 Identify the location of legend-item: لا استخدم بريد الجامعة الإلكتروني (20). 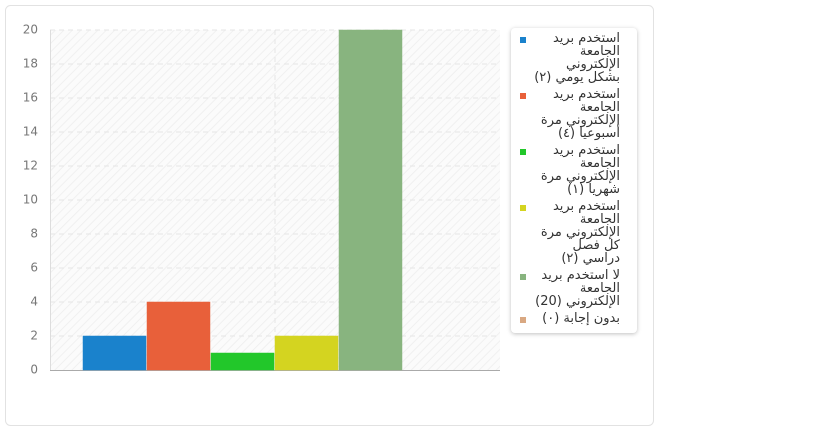
(574, 290).